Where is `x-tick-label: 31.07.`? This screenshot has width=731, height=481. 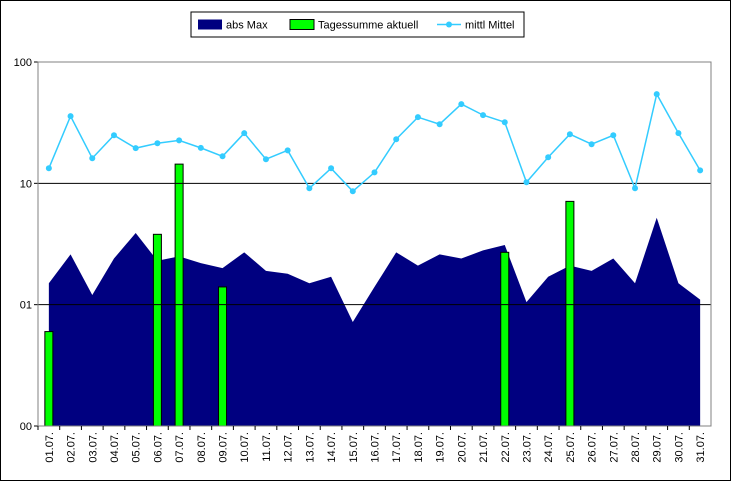 x-tick-label: 31.07. is located at coordinates (701, 447).